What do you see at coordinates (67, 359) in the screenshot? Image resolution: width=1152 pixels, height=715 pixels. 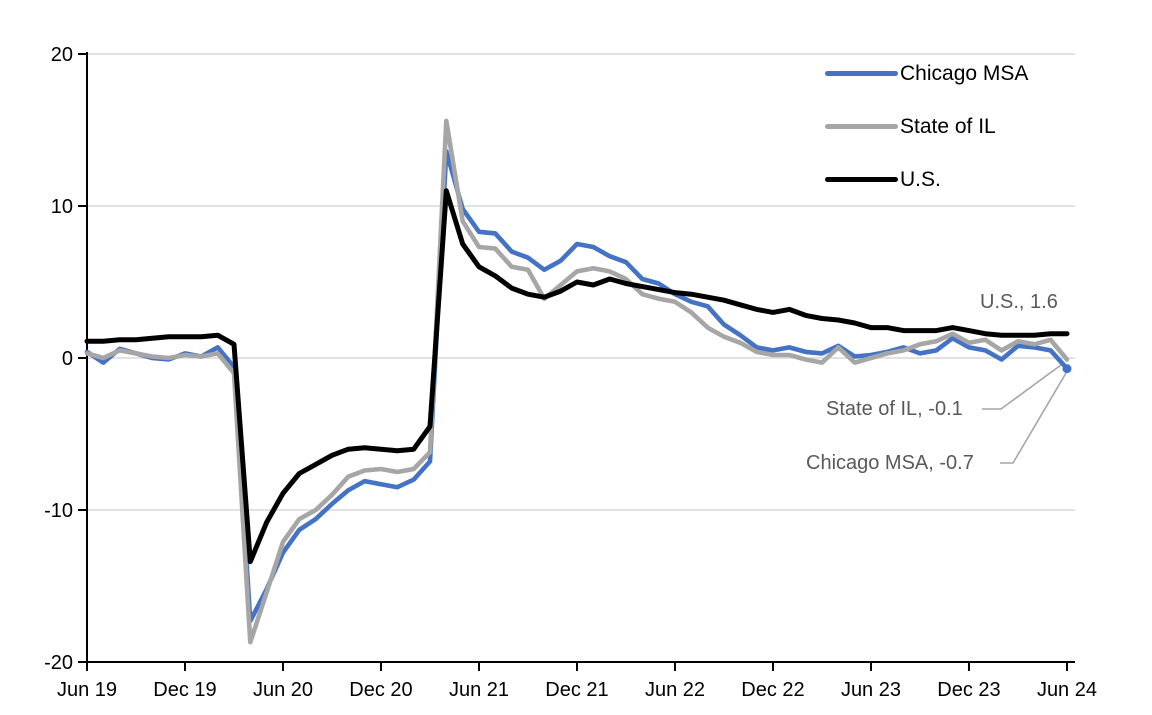 I see `y-tick-label: 0` at bounding box center [67, 359].